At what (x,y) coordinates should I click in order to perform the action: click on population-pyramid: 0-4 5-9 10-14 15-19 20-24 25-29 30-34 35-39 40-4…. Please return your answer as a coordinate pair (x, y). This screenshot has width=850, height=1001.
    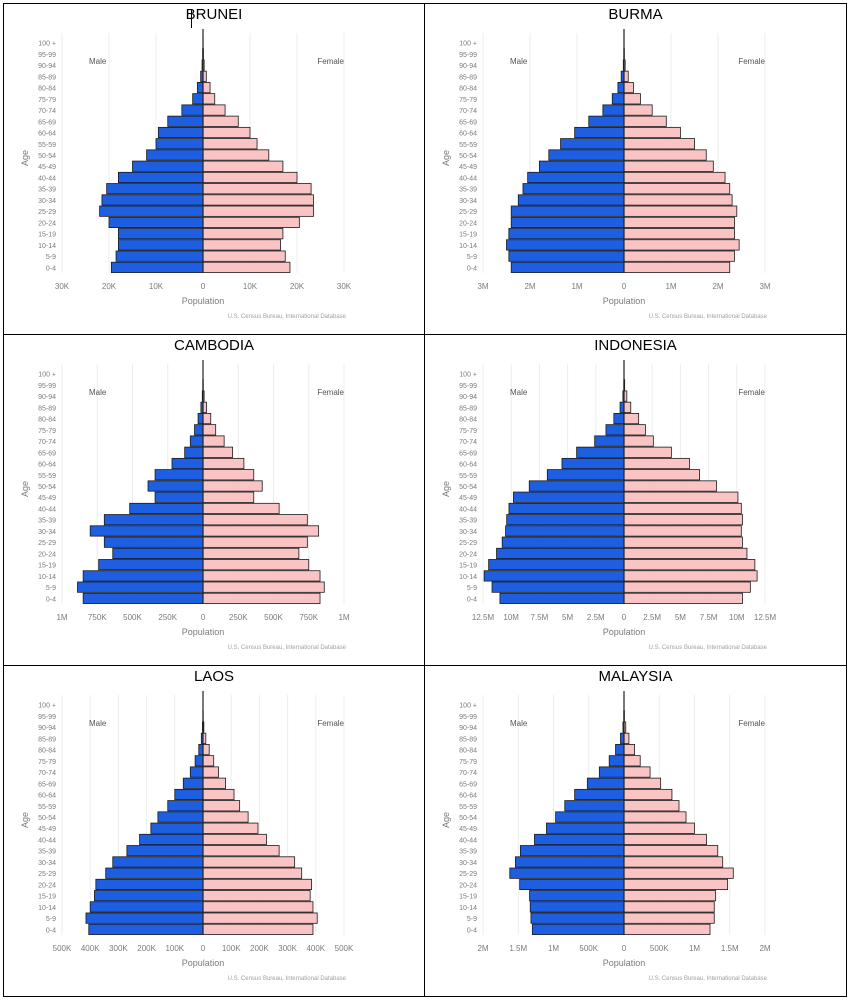
    Looking at the image, I should click on (606, 174).